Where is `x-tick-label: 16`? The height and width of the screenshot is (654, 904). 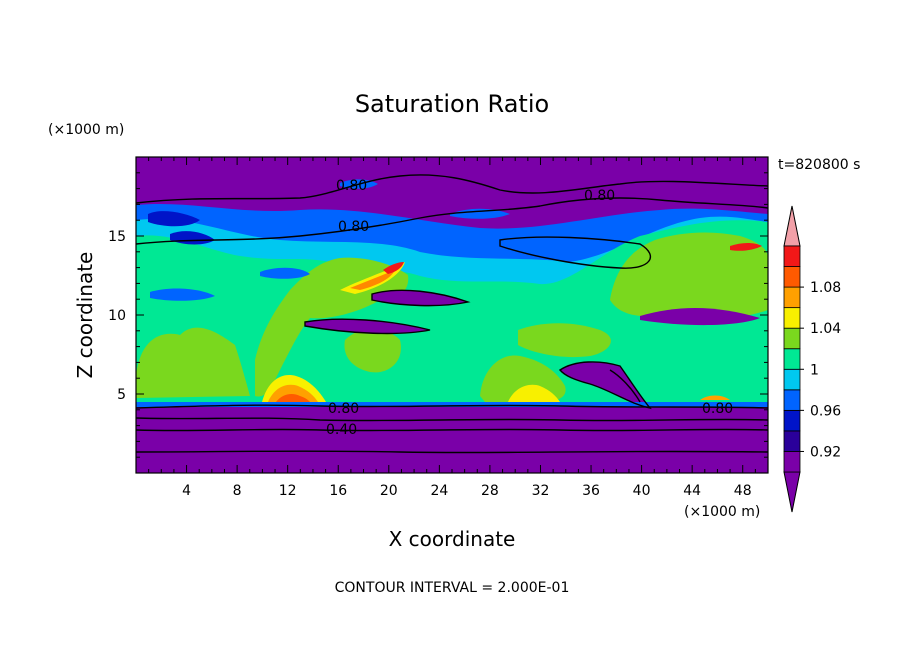
x-tick-label: 16 is located at coordinates (338, 491).